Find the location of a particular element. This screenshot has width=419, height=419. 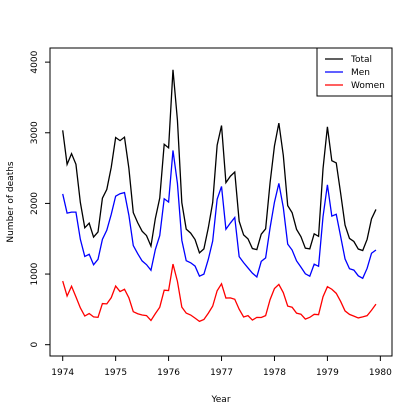

x-tick-label: 1975 is located at coordinates (115, 373).